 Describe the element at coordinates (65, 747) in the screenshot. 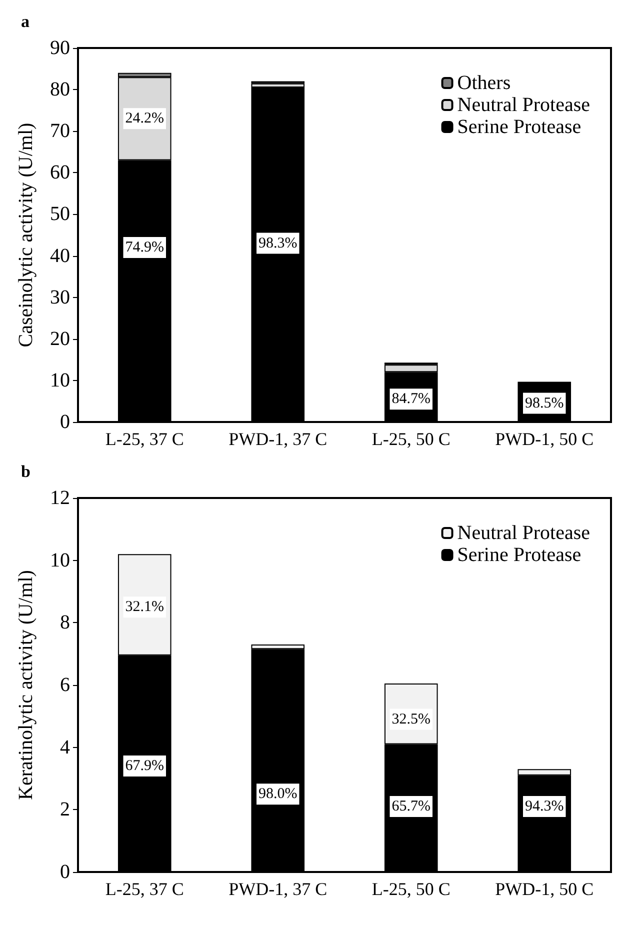

I see `y-tick-label: 4` at that location.